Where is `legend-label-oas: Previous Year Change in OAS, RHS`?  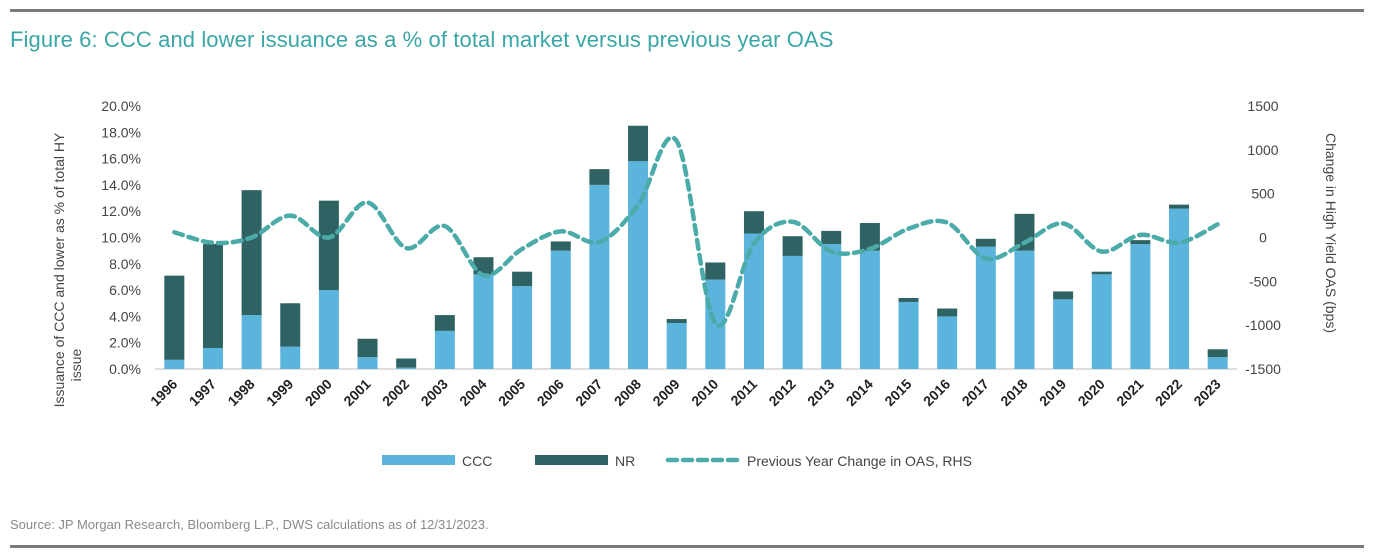 legend-label-oas: Previous Year Change in OAS, RHS is located at coordinates (859, 461).